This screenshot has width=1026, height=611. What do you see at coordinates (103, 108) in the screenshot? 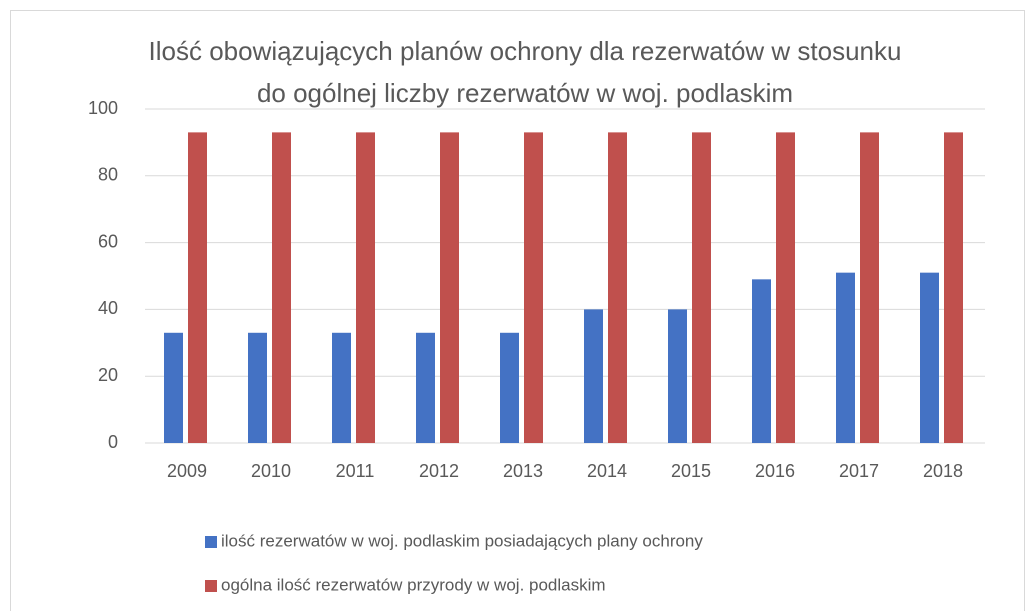
I see `y-tick-label: 100` at bounding box center [103, 108].